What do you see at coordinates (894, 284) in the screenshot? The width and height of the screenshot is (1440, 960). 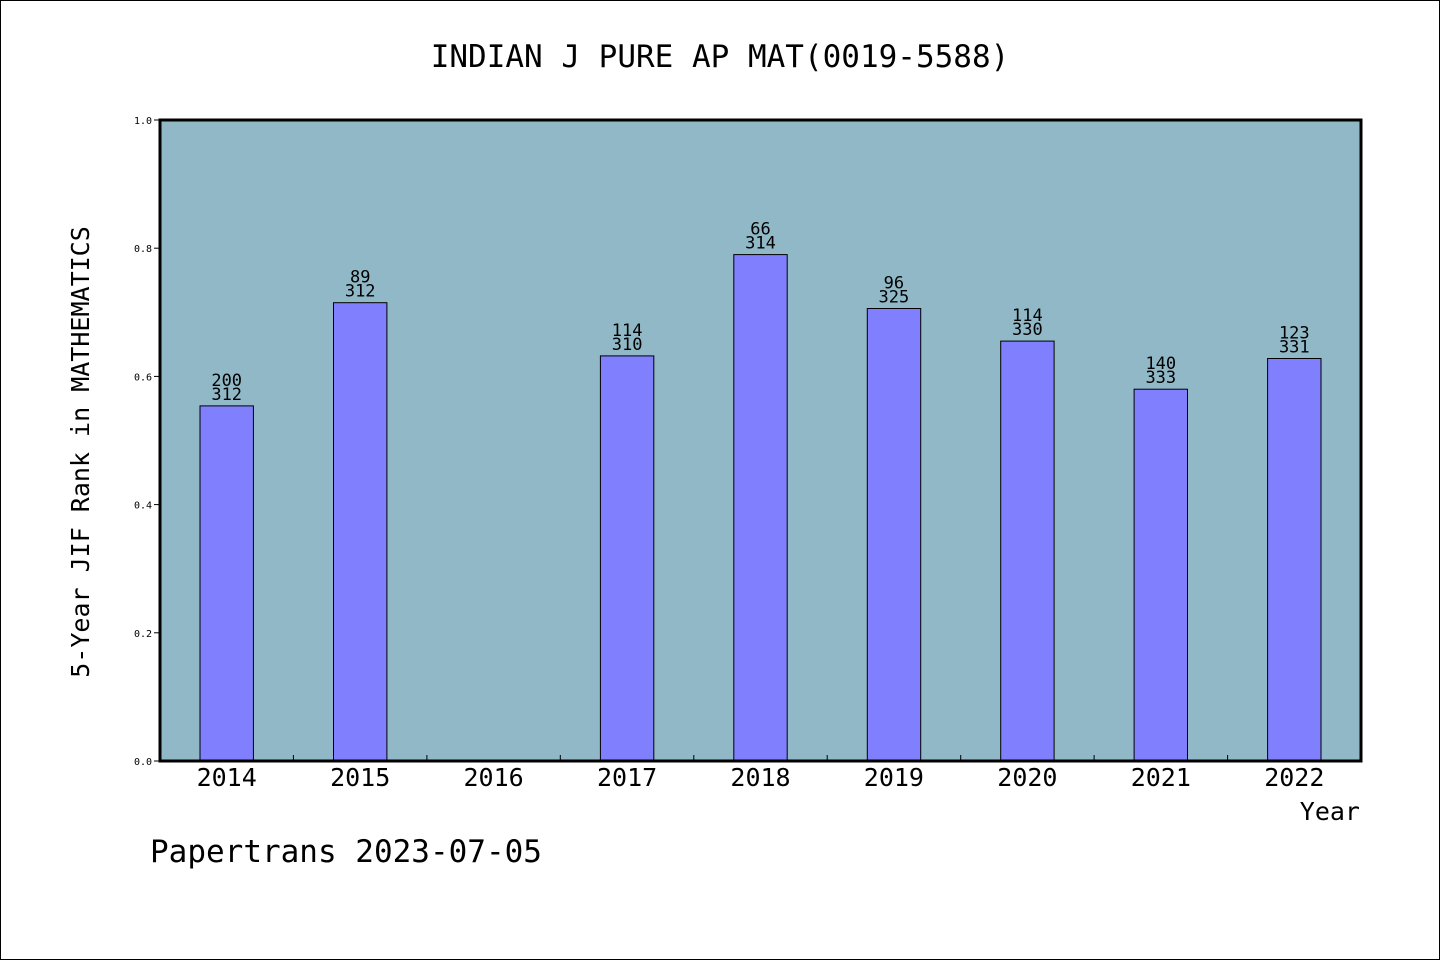 I see `bar-rank-label-2019: 96` at bounding box center [894, 284].